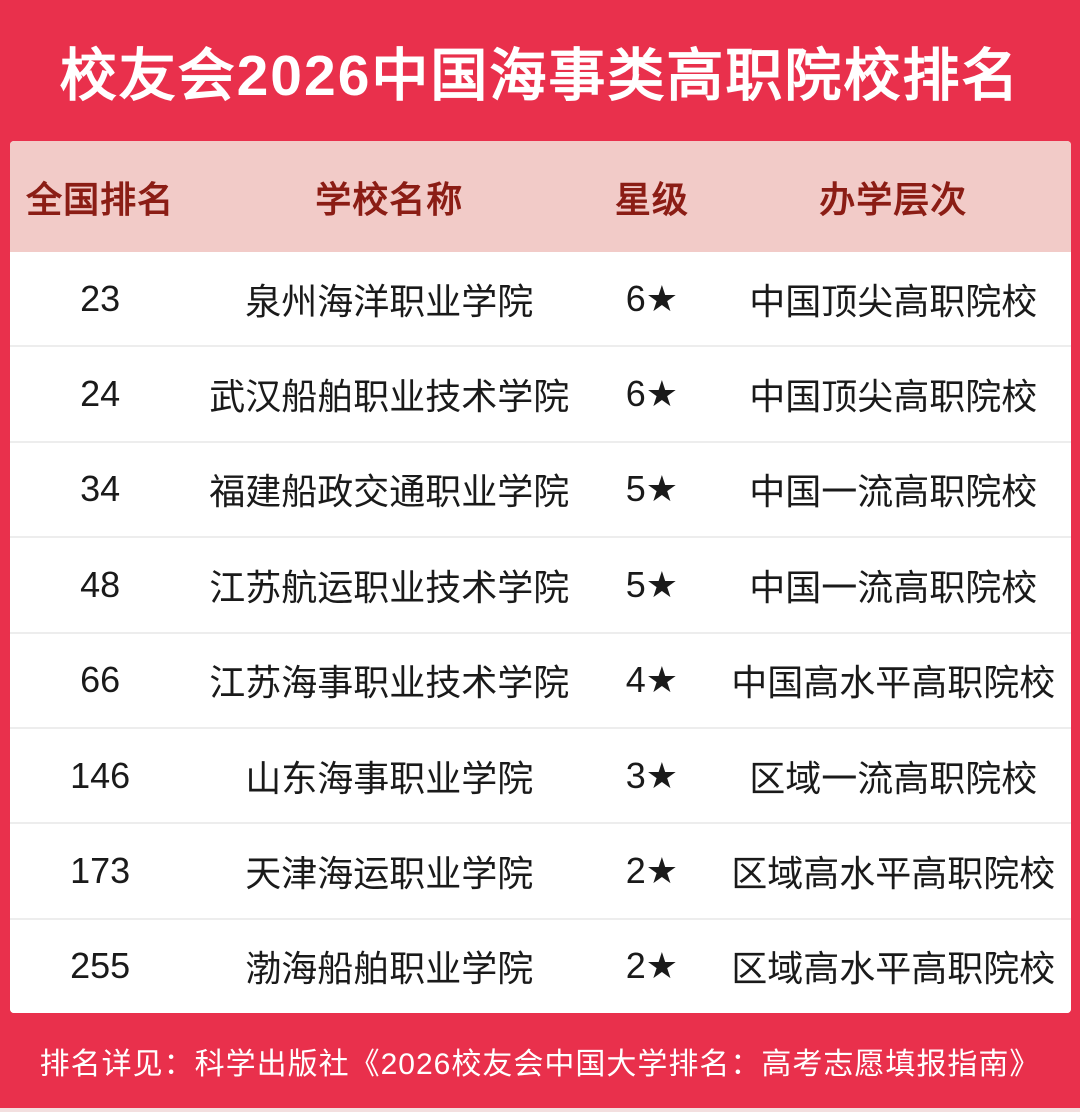 This screenshot has height=1112, width=1080. I want to click on school-name-cell: 江苏航运职业技术学院, so click(389, 587).